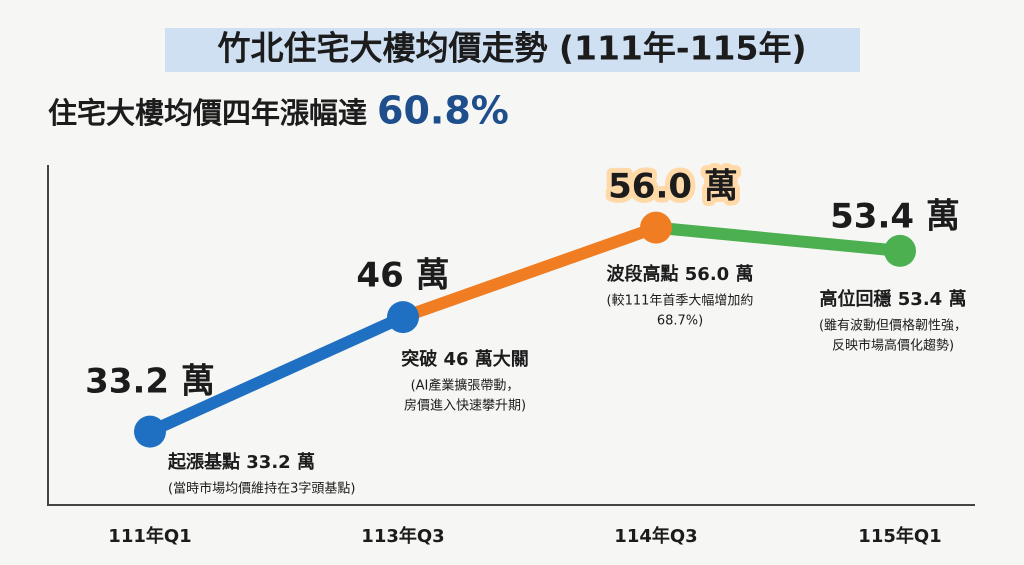  What do you see at coordinates (402, 276) in the screenshot?
I see `value-label: 46 萬` at bounding box center [402, 276].